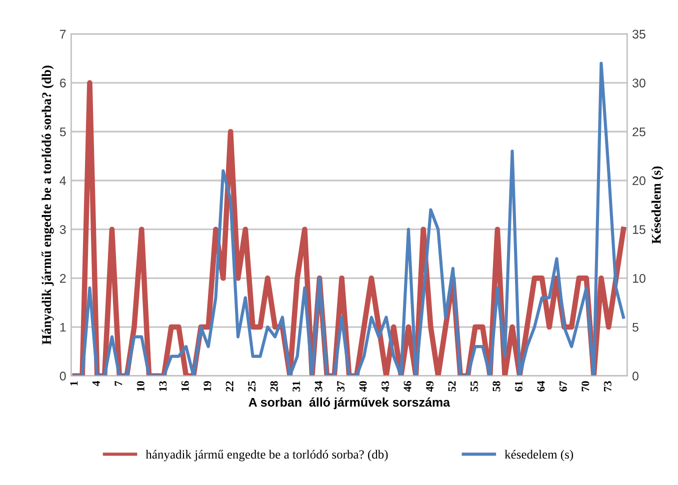  I want to click on y-tick-label: 4, so click(63, 181).